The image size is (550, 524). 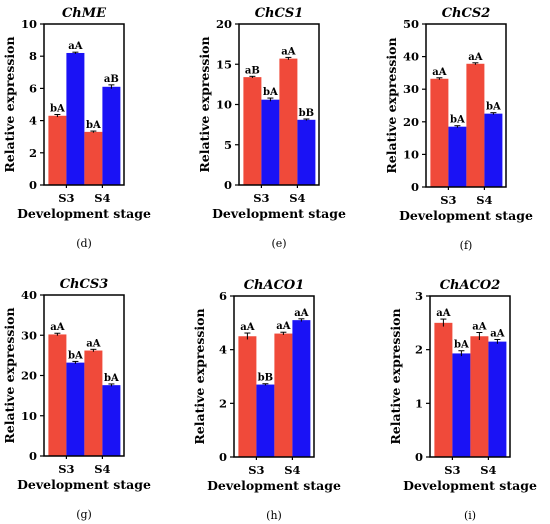 I want to click on significance-label-series1-S4: bA, so click(x=93, y=125).